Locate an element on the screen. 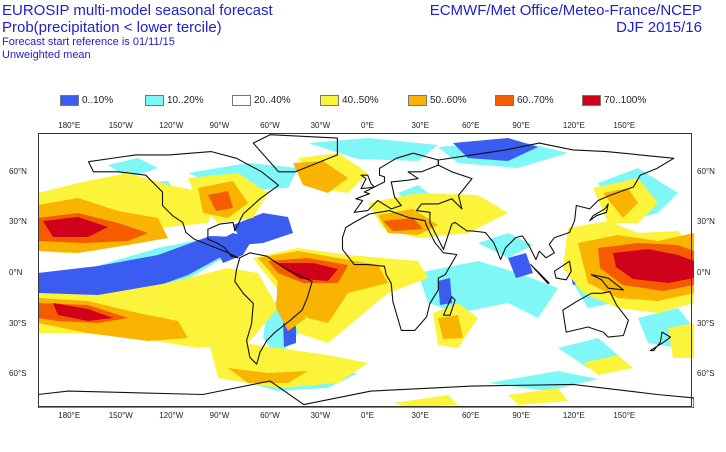 The image size is (726, 452). coast-madagascar is located at coordinates (449, 306).